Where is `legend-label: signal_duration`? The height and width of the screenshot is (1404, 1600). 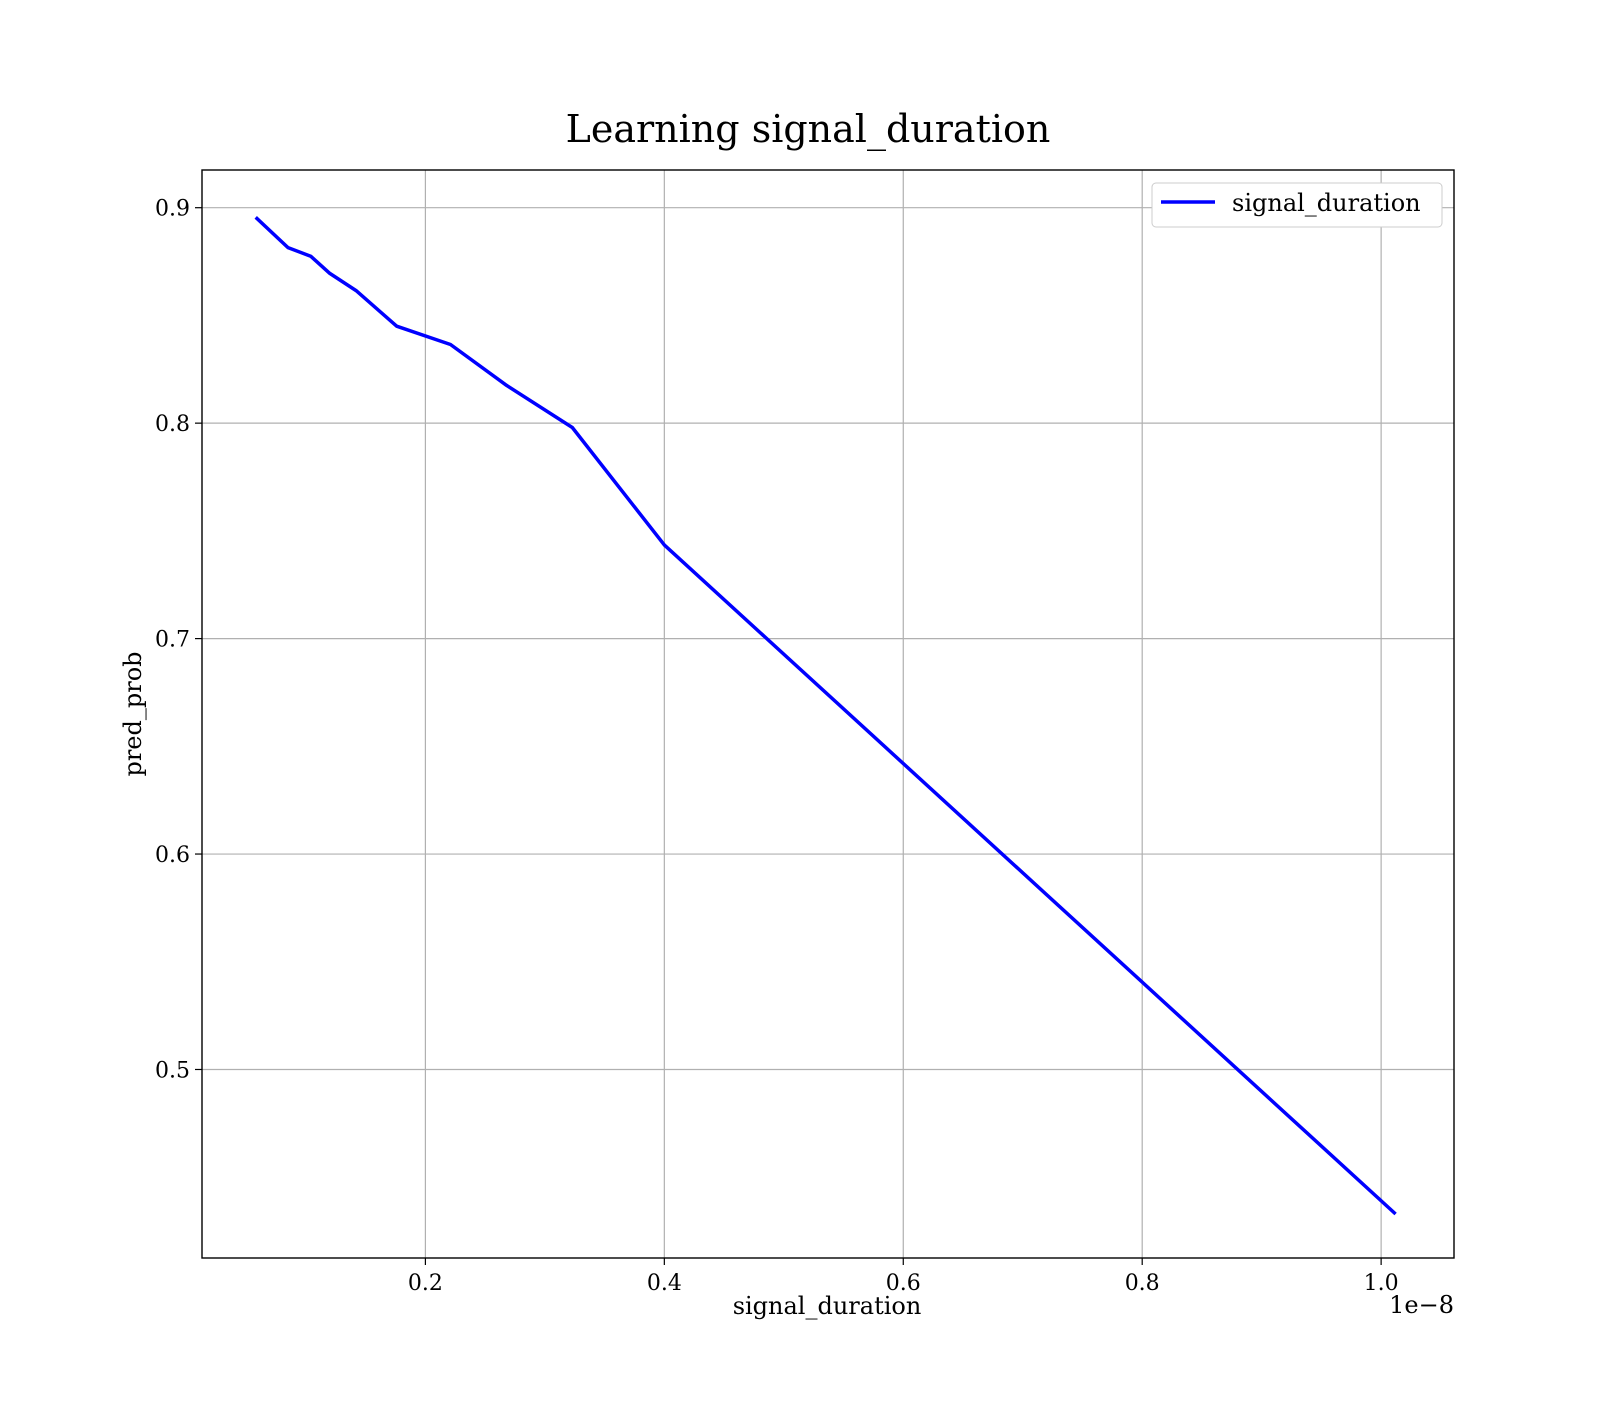
legend-label: signal_duration is located at coordinates (1326, 203).